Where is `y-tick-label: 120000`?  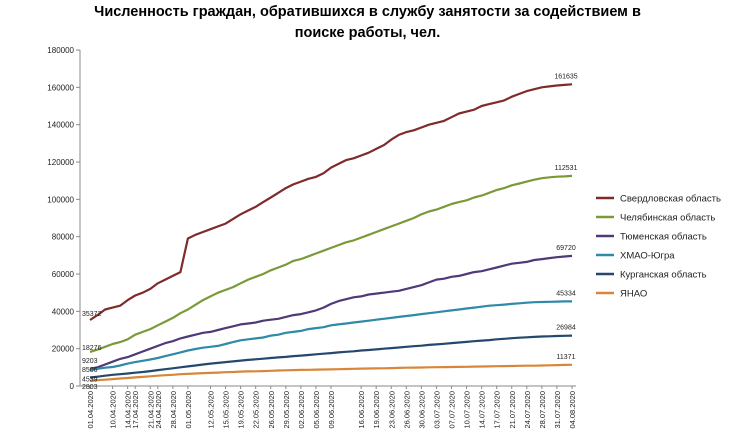 y-tick-label: 120000 is located at coordinates (60, 162).